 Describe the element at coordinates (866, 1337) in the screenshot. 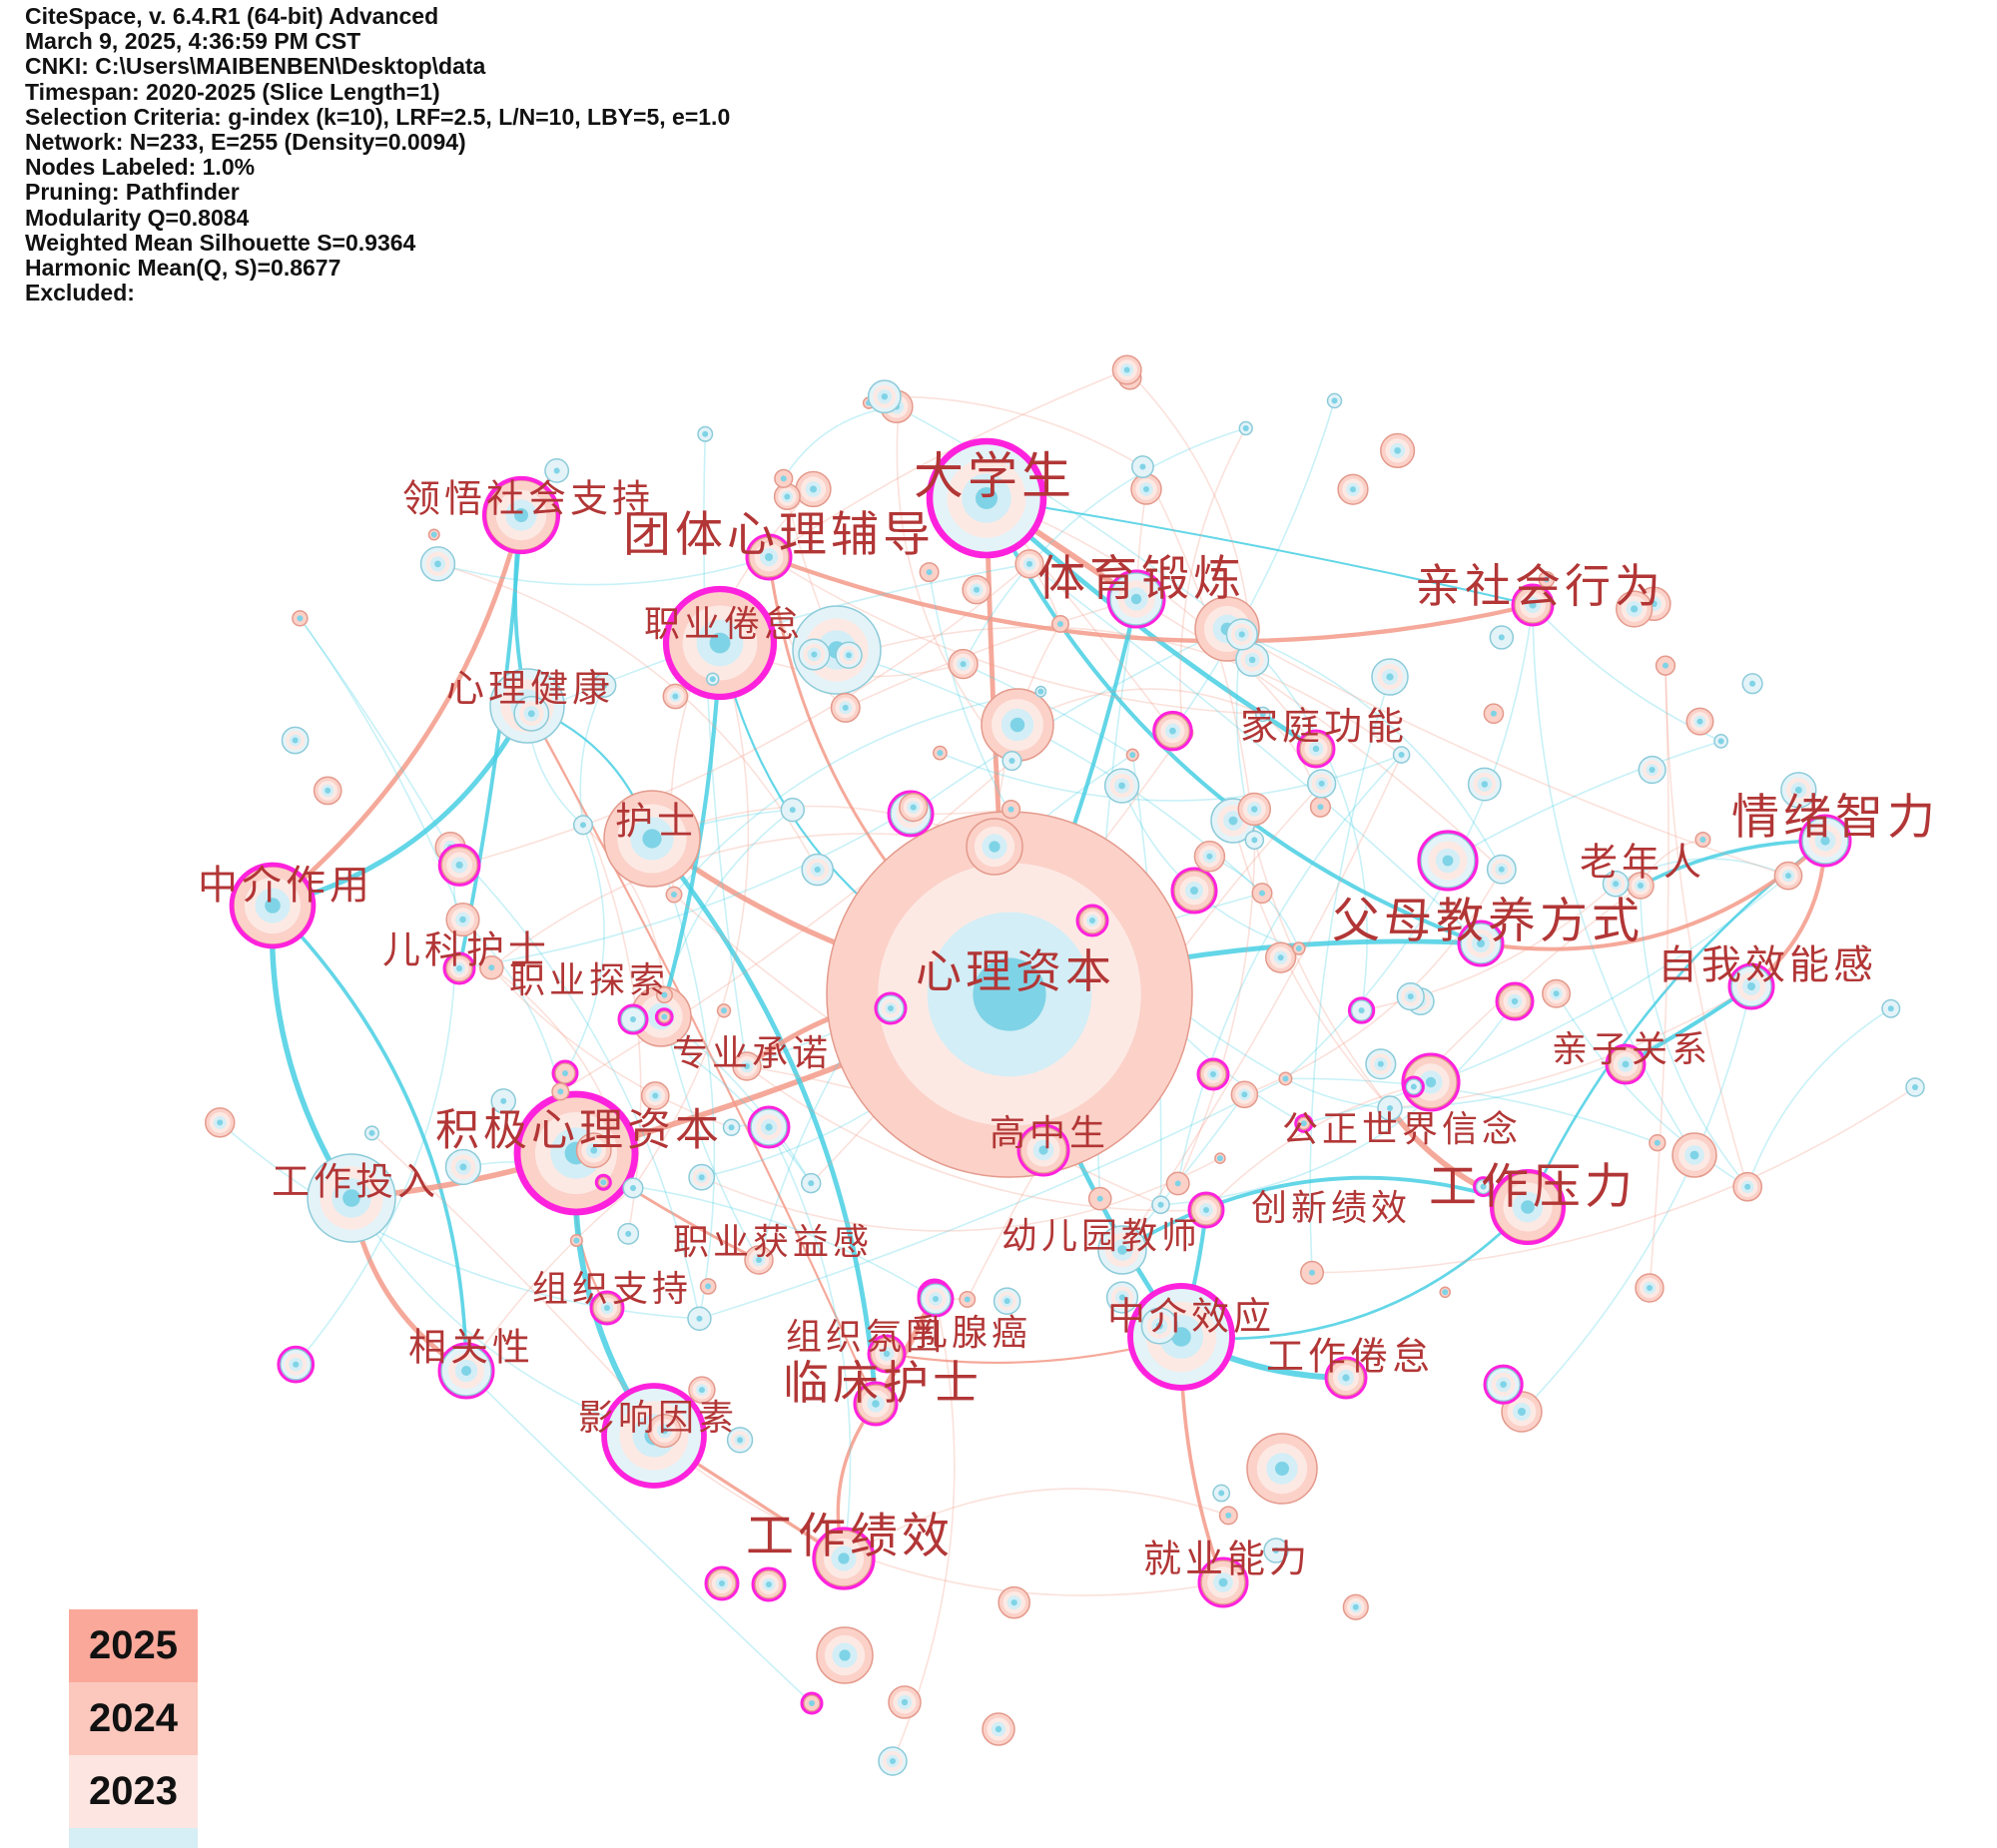

I see `keyword-label: 组织氛围` at that location.